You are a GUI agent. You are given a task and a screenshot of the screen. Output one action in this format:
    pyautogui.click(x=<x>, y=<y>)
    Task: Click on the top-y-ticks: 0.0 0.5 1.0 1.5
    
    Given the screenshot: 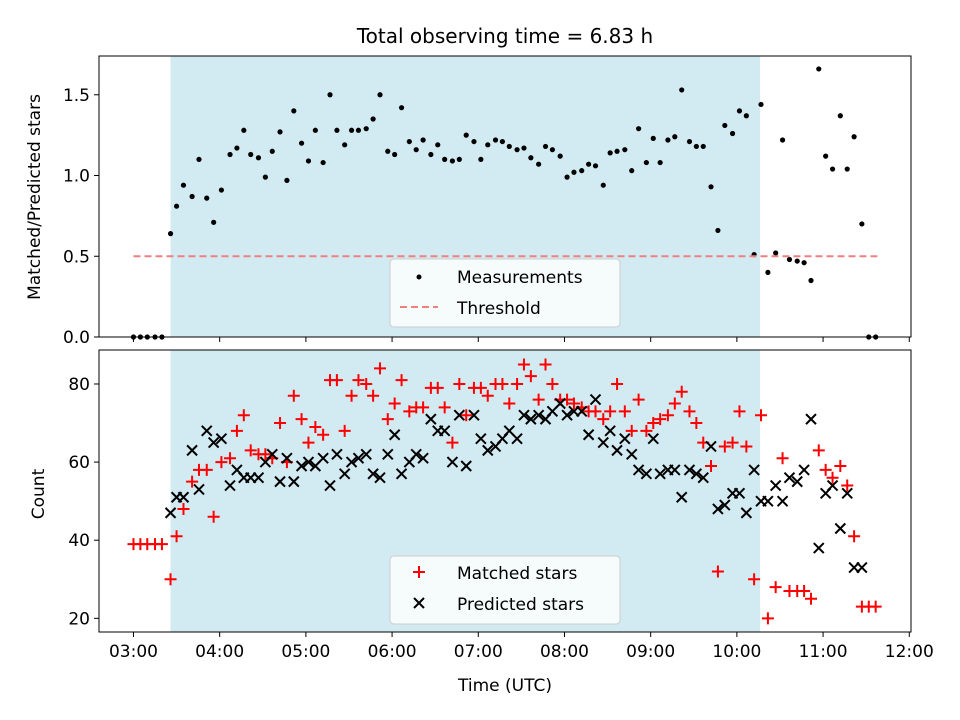 What is the action you would take?
    pyautogui.click(x=81, y=217)
    